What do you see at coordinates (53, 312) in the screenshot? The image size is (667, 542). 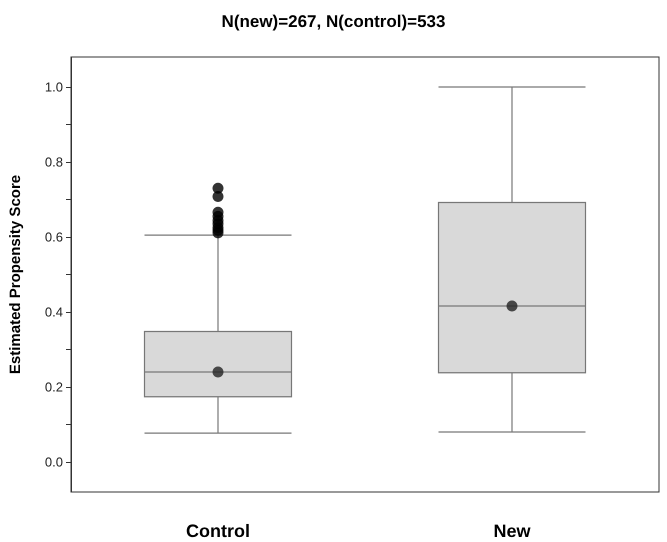 I see `y-tick-label: 0.4` at bounding box center [53, 312].